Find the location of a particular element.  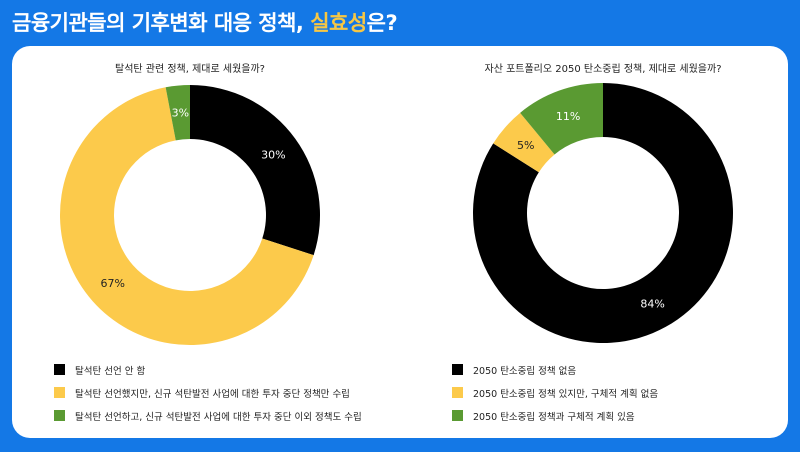

legend-label: 탈석탄 선언했지만, 신규 석탄발전 사업에 대한 투자 중단 정책만 수립 is located at coordinates (212, 394).